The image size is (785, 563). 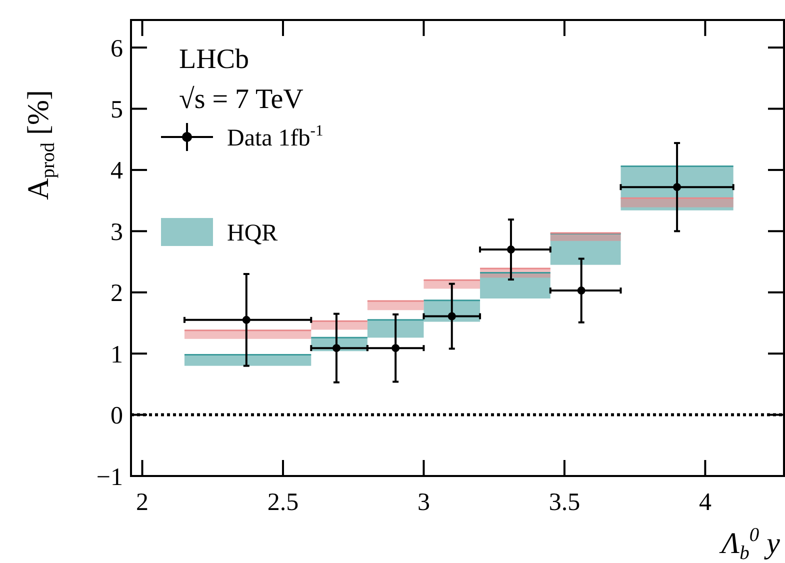 I want to click on y-tick-label: 2, so click(x=116, y=294).